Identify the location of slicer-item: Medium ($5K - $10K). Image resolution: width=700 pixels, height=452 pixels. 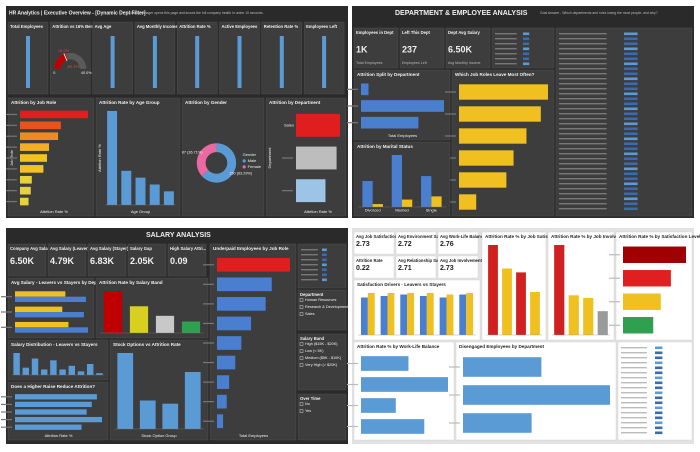
(323, 358).